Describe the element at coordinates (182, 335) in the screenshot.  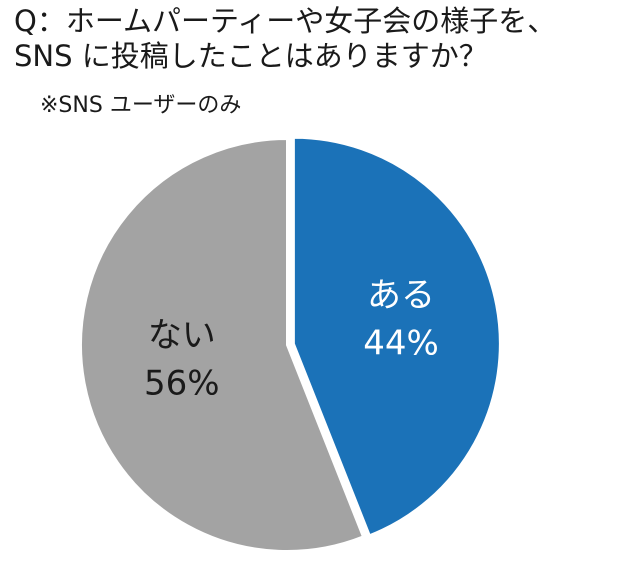
I see `slice-name-label: ない` at that location.